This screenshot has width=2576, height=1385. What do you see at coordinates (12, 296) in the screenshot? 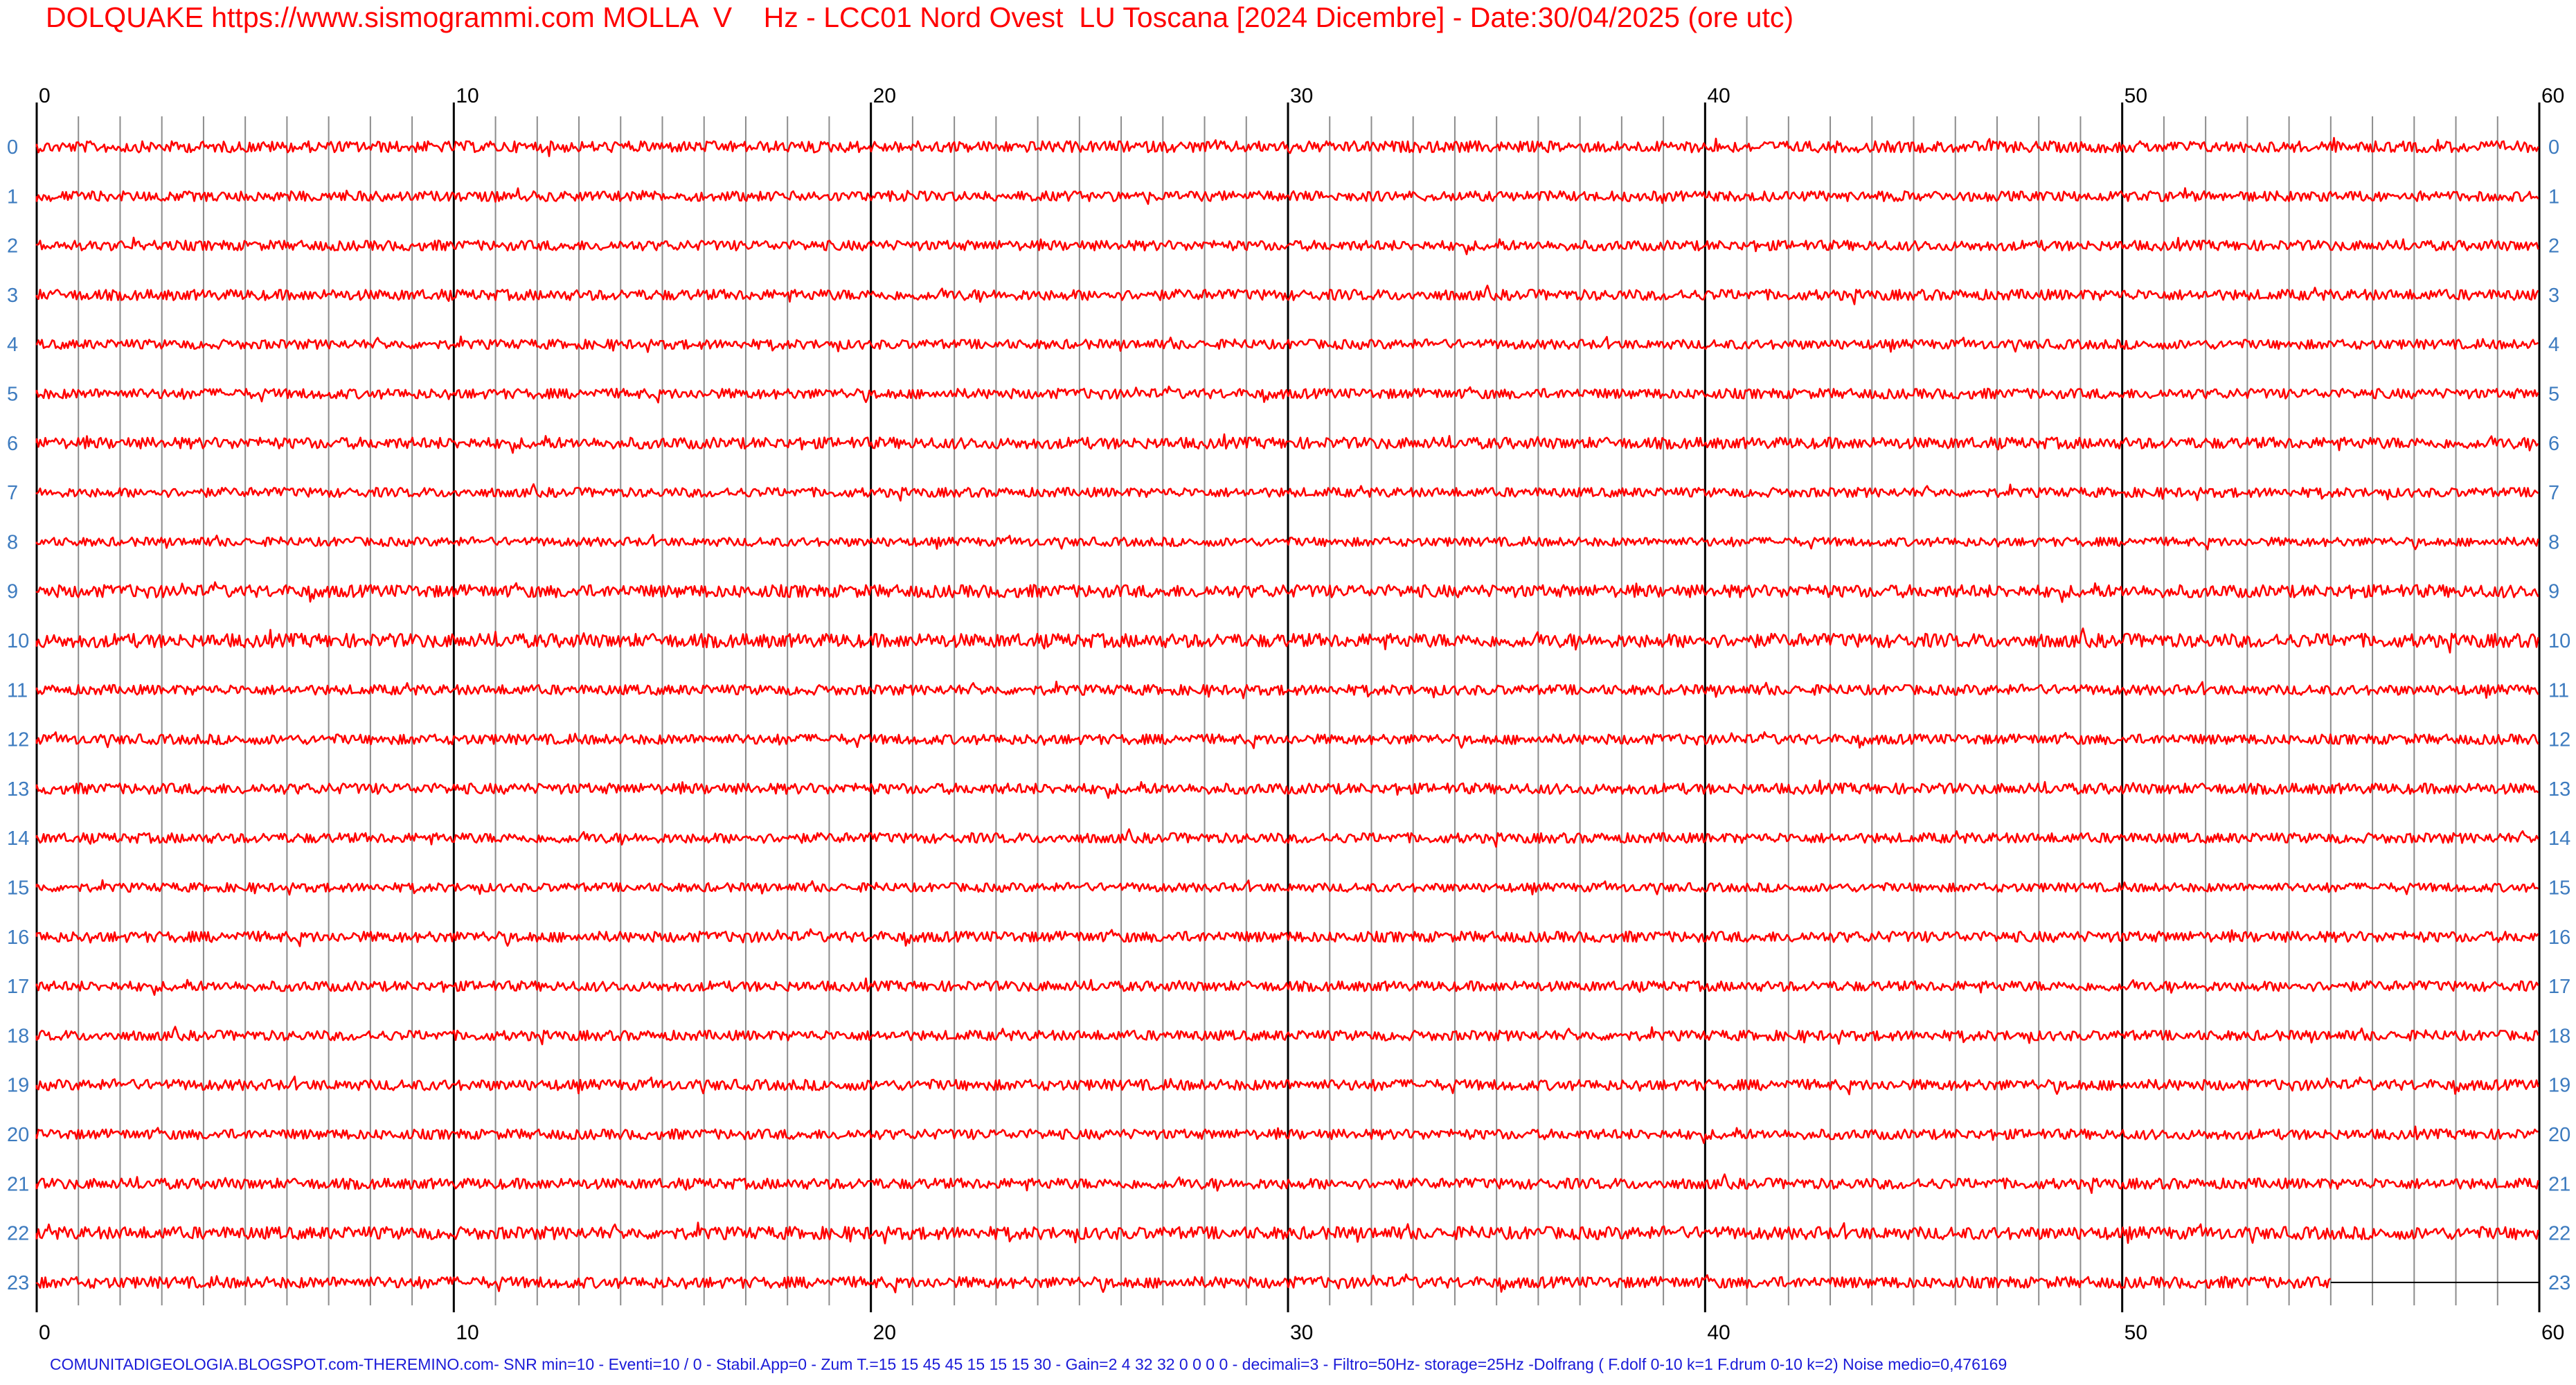
I see `hour-label-left: 3` at bounding box center [12, 296].